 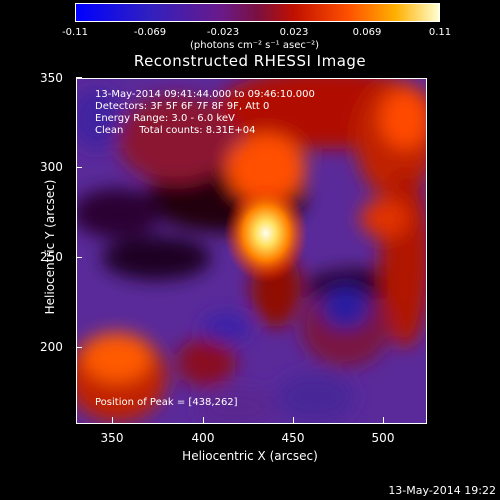 What do you see at coordinates (440, 32) in the screenshot?
I see `colorbar-tick: 0.11` at bounding box center [440, 32].